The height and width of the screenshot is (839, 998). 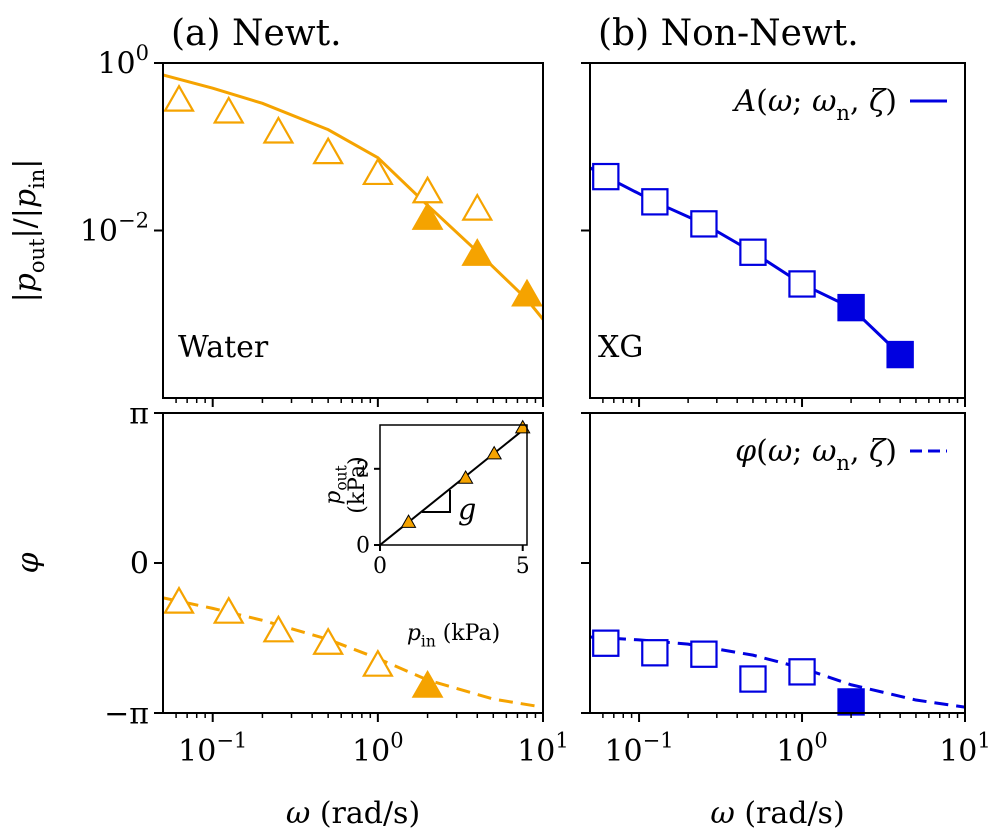 I want to click on y-axis-label: |pout|/|pin|, so click(x=28, y=231).